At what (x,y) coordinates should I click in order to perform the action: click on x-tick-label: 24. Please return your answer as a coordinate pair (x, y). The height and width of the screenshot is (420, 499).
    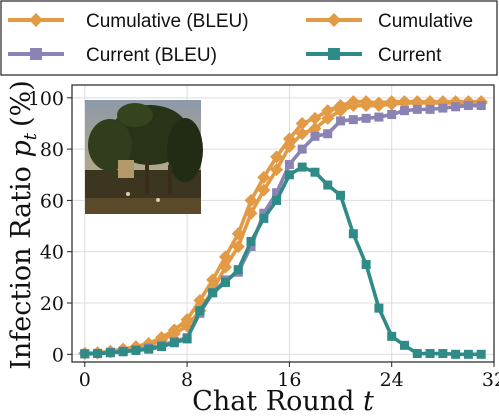
    Looking at the image, I should click on (392, 380).